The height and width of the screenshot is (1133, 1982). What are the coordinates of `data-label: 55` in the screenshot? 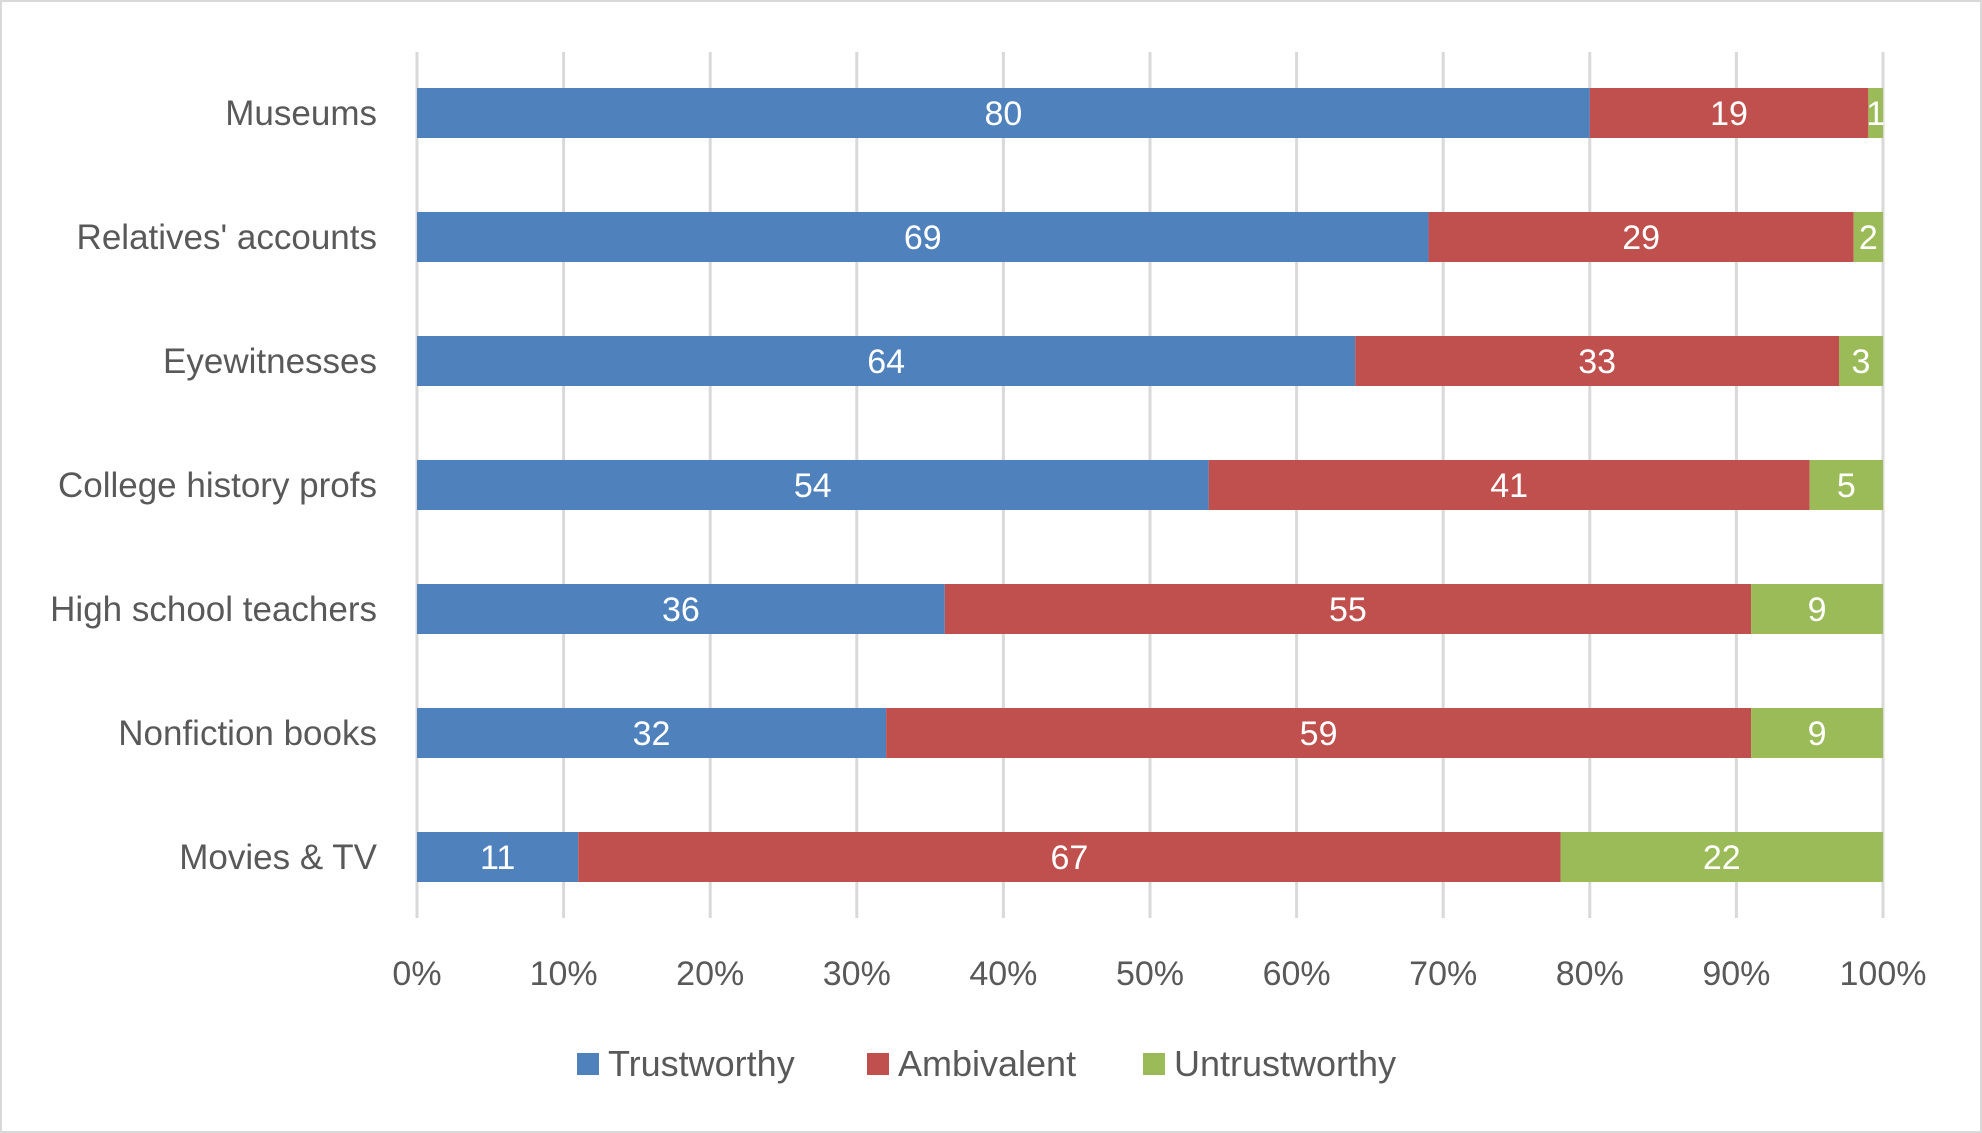 It's located at (1348, 610).